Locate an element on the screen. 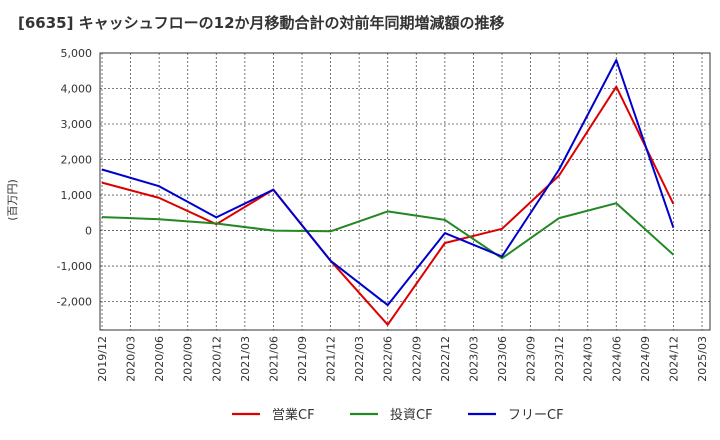 This screenshot has height=440, width=720. x-tick-label: 2023/09 is located at coordinates (531, 359).